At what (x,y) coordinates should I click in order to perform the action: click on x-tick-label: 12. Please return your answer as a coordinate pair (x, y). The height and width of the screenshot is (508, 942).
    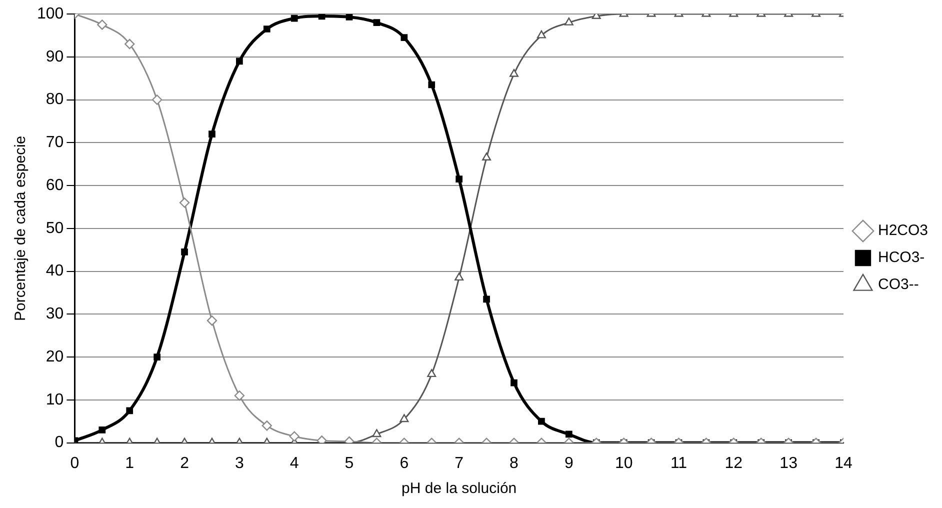
    Looking at the image, I should click on (733, 463).